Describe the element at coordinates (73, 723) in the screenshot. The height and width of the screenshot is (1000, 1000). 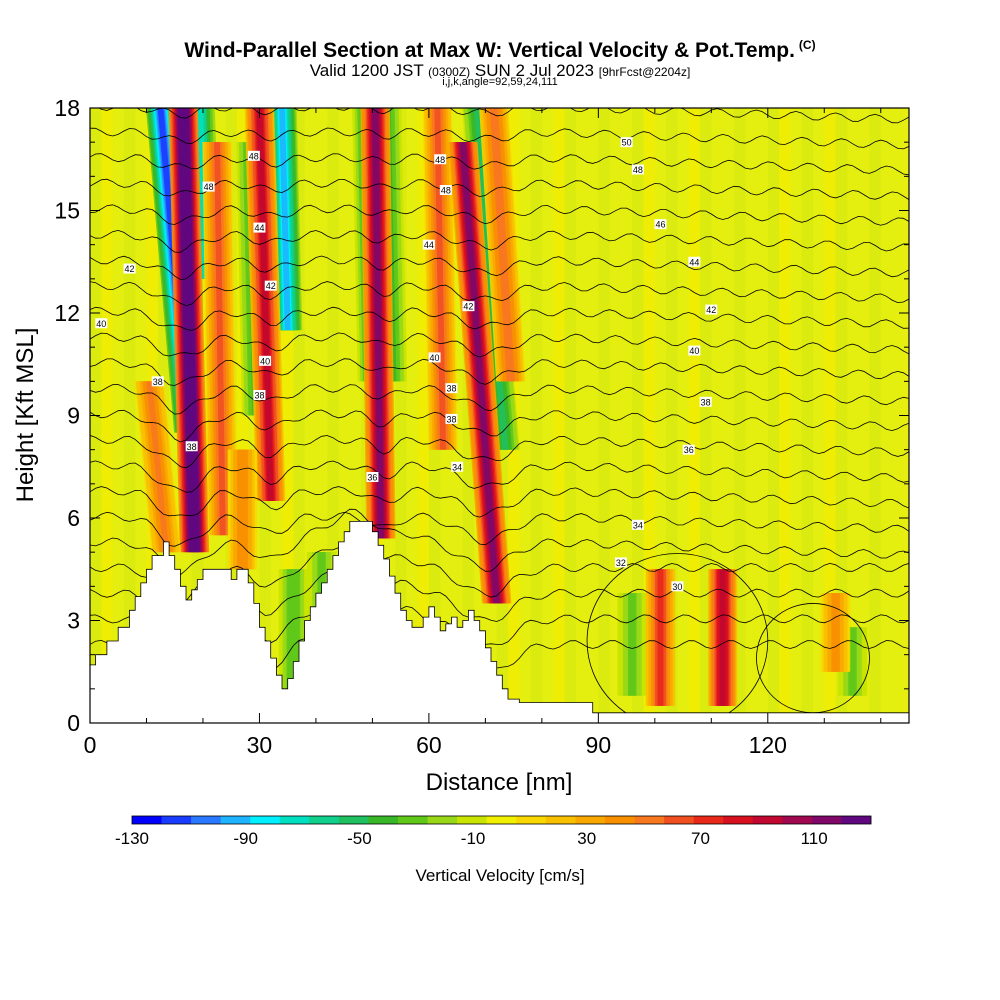
I see `y-tick-label: 0` at that location.